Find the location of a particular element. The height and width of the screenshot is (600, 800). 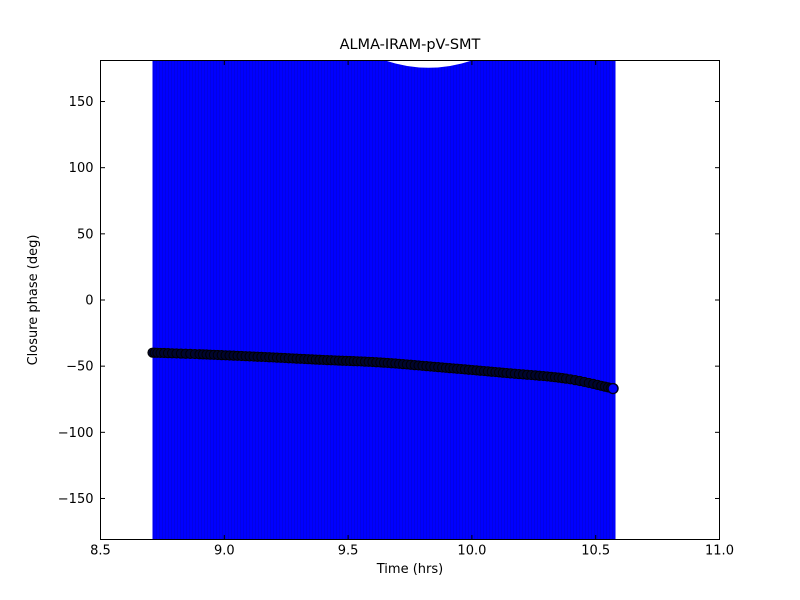

x-axis-label: Time (hrs) is located at coordinates (409, 569).